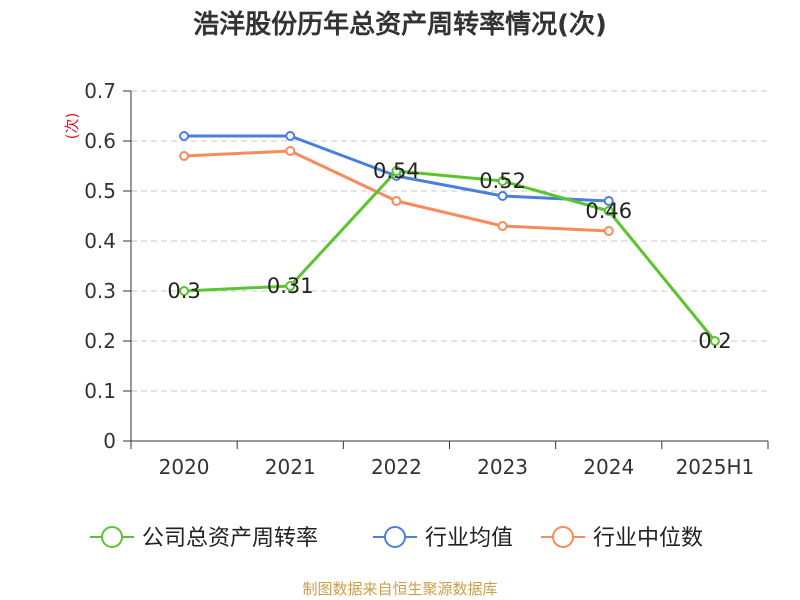  I want to click on data-label: 0.54, so click(396, 171).